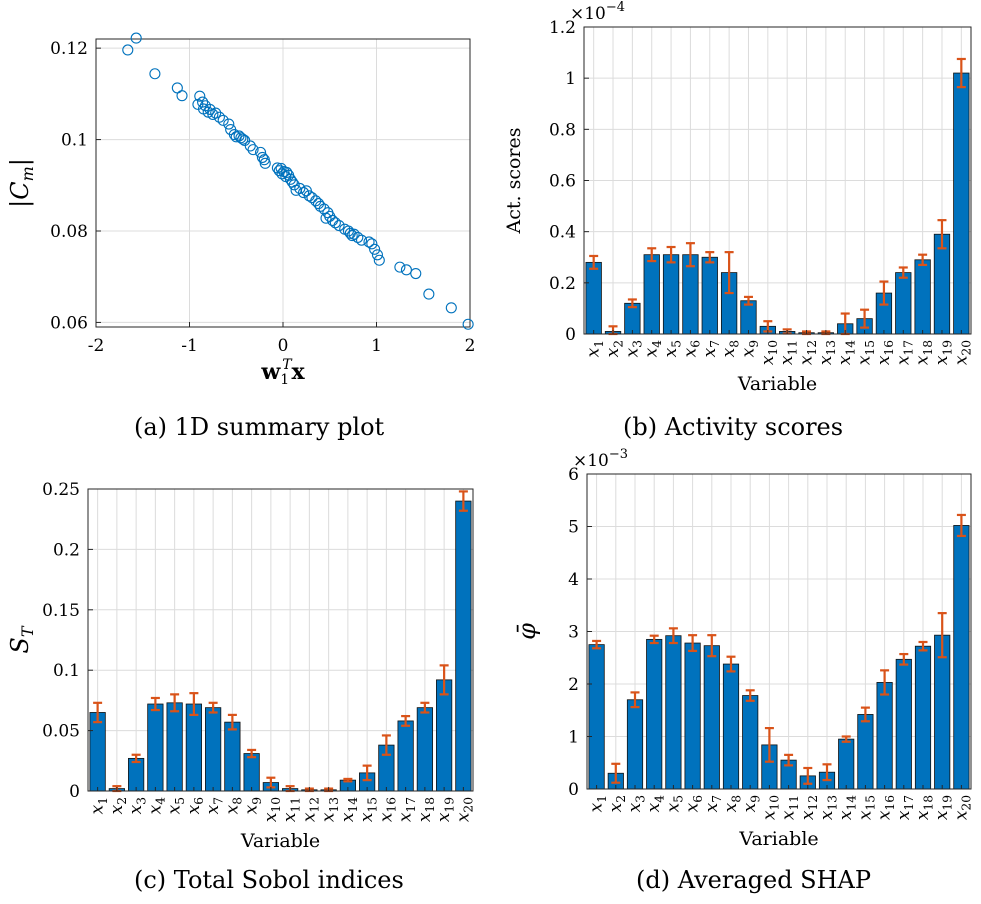  Describe the element at coordinates (733, 427) in the screenshot. I see `caption-b: (b) Activity scores` at that location.